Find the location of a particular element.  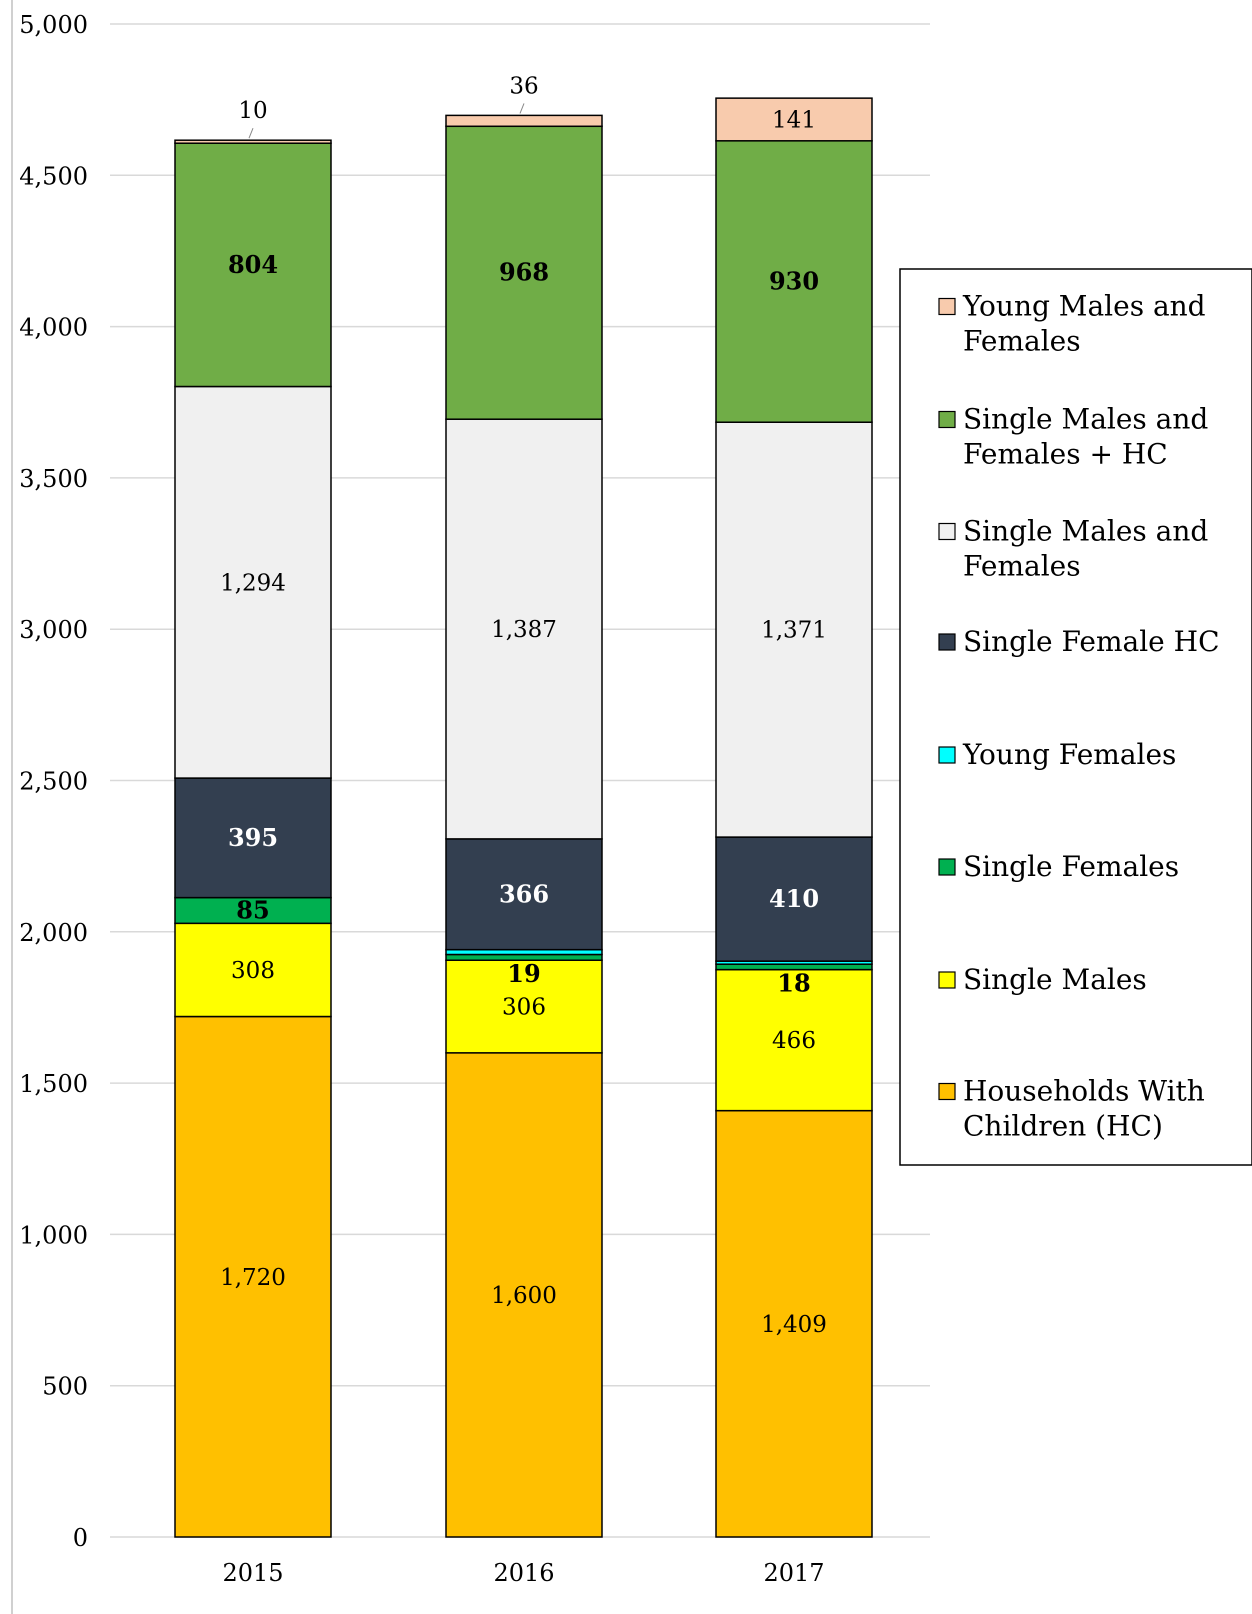

data-label: 1,371 is located at coordinates (794, 631).